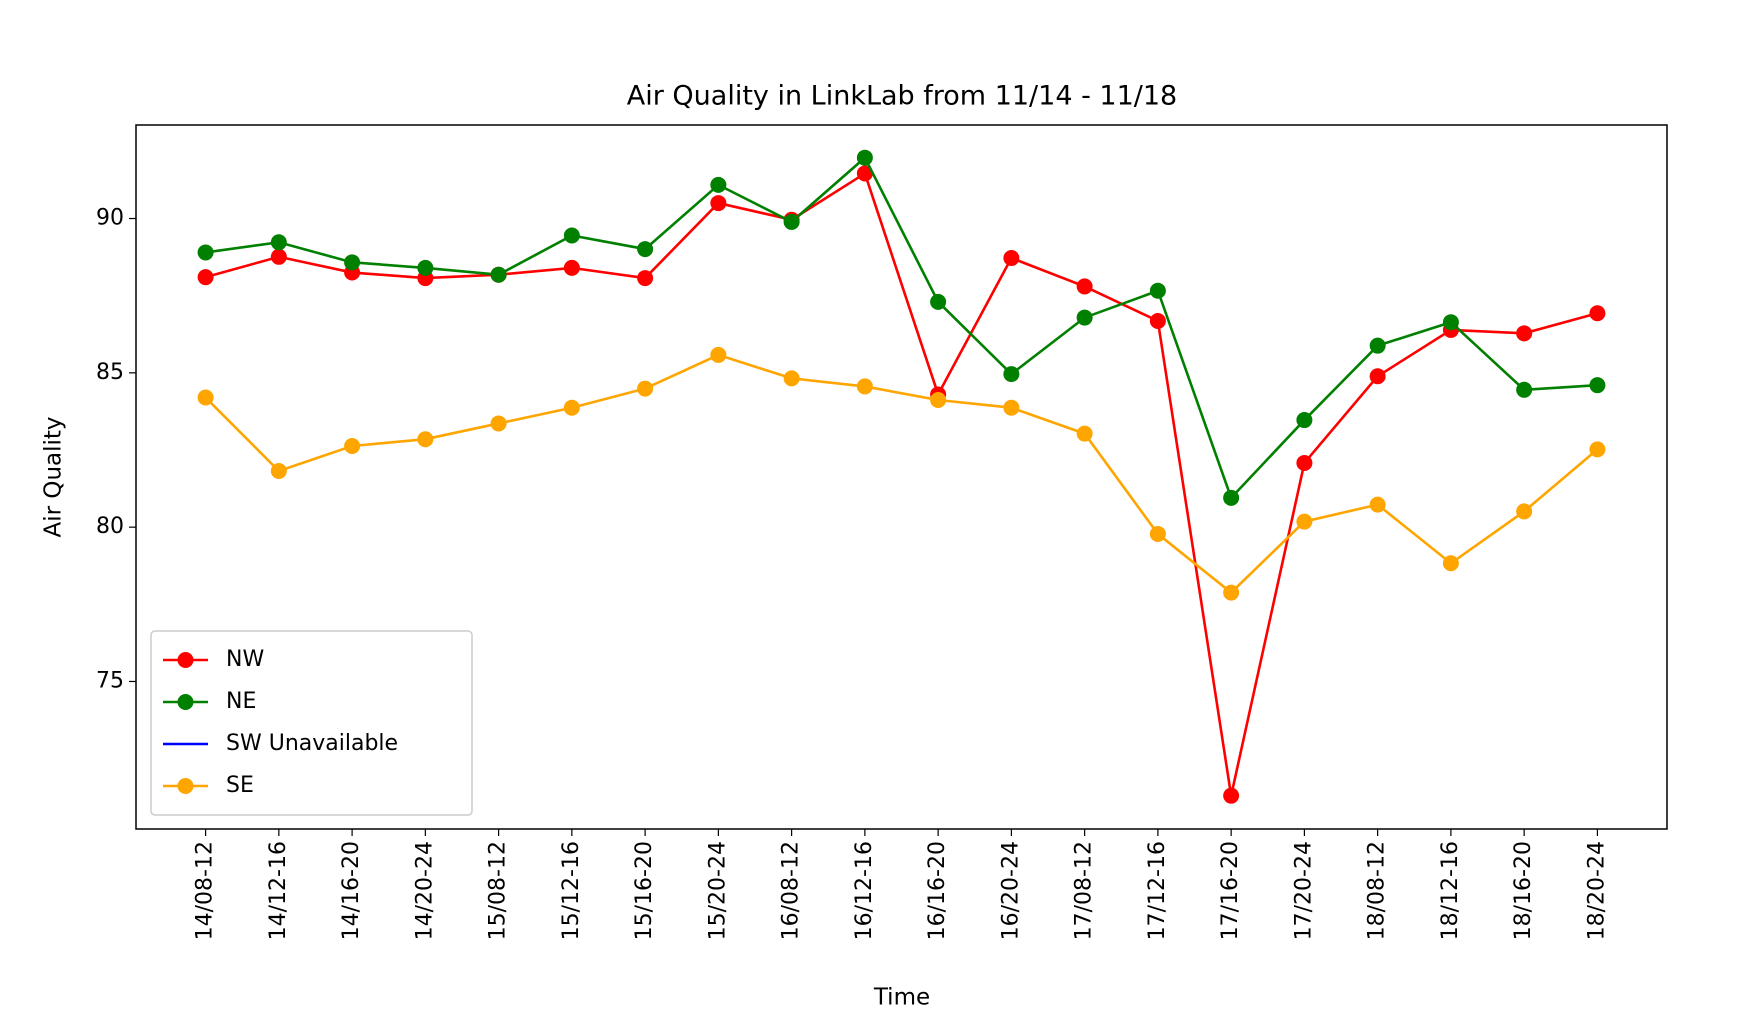  Describe the element at coordinates (644, 890) in the screenshot. I see `x-tick-label: 15/16-20` at that location.